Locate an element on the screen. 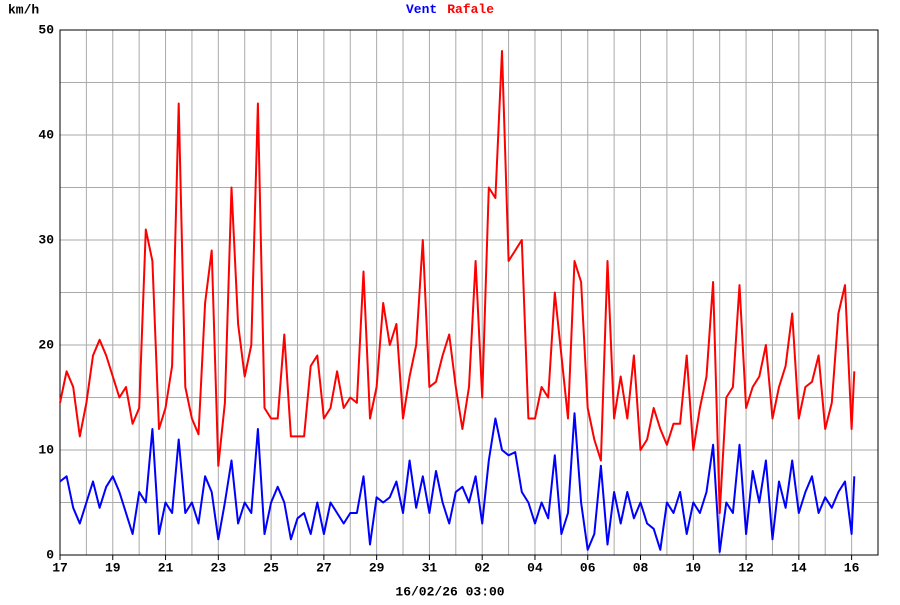 This screenshot has height=605, width=900. legend-entry: Rafale is located at coordinates (470, 9).